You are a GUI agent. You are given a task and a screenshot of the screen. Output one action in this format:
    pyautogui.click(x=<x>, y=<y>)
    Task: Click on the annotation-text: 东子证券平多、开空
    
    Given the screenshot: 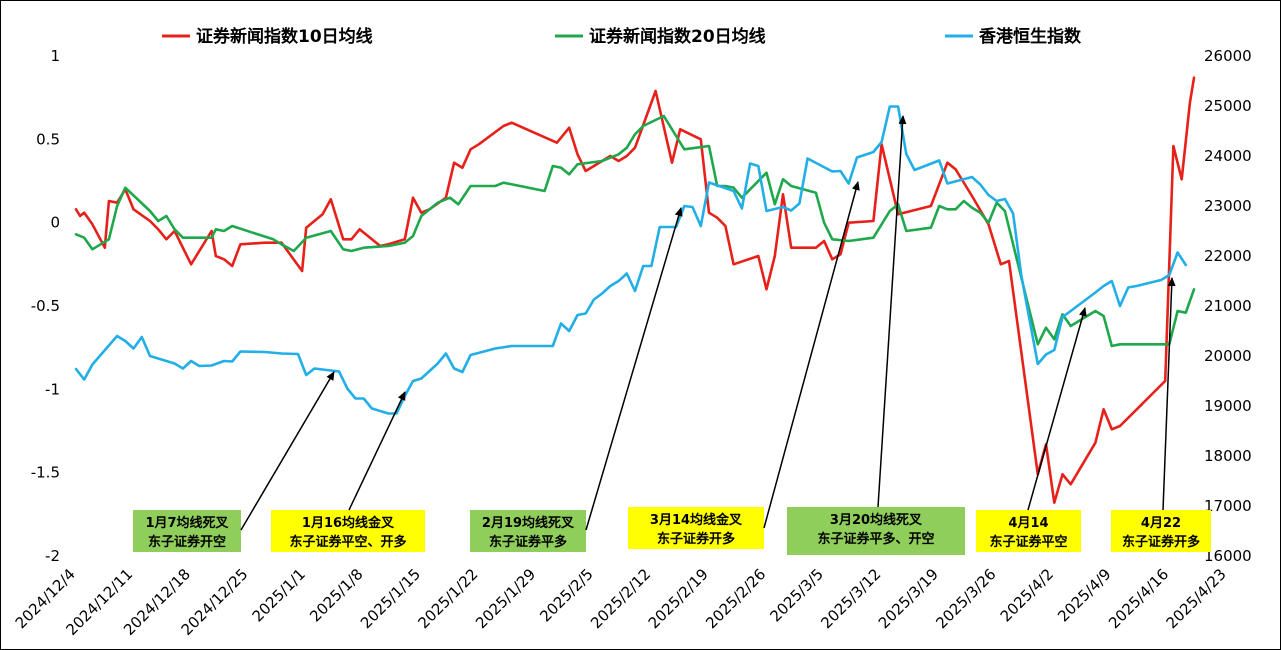 What is the action you would take?
    pyautogui.click(x=875, y=539)
    